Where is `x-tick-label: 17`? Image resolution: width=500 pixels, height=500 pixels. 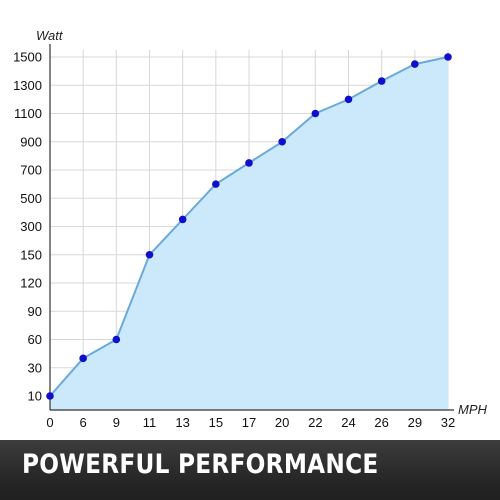 x-tick-label: 17 is located at coordinates (249, 422).